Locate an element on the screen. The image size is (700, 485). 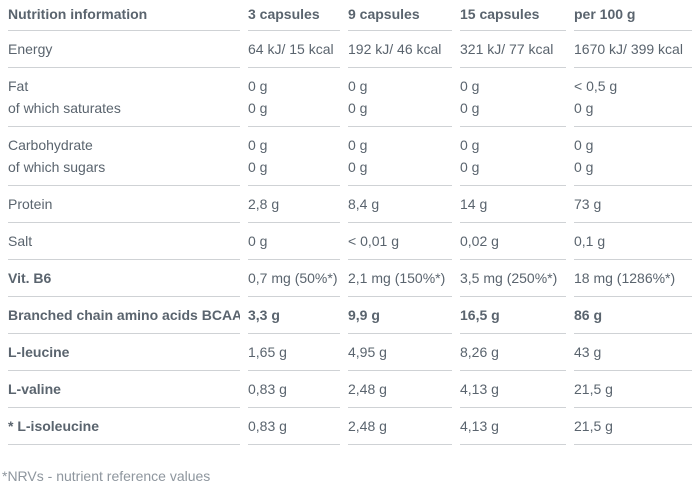
row-value: 16,5 g is located at coordinates (513, 315).